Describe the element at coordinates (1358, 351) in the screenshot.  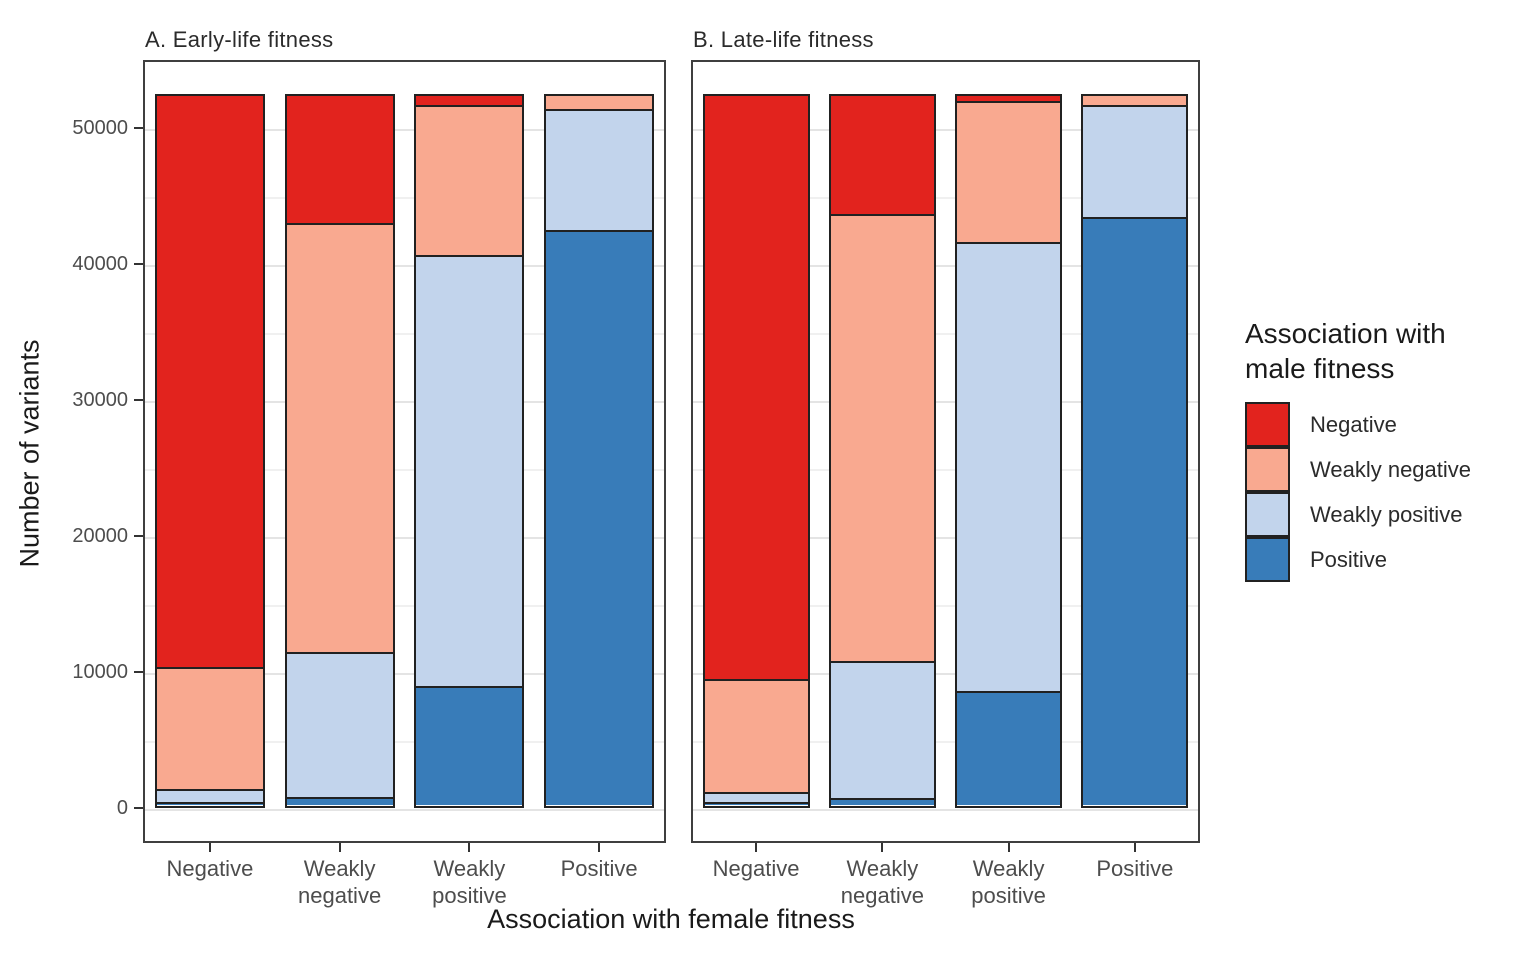
I see `legend-title: Association with male fitness` at that location.